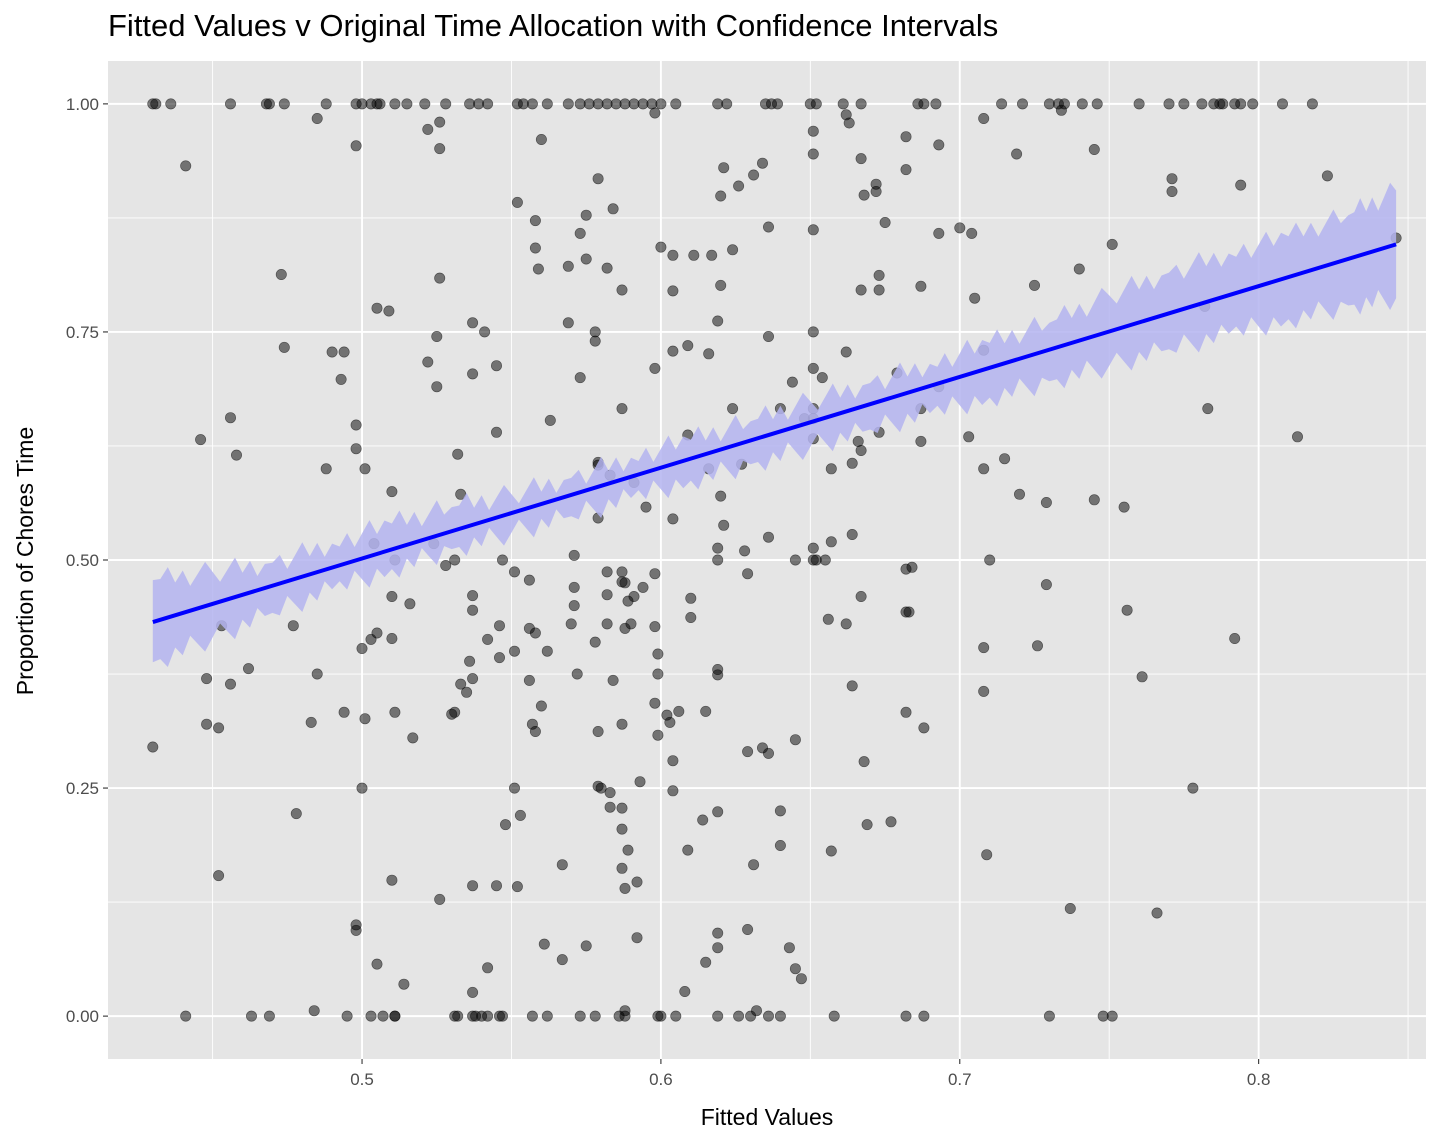 Image resolution: width=1442 pixels, height=1146 pixels. I want to click on x-tick-label: 0.7, so click(960, 1079).